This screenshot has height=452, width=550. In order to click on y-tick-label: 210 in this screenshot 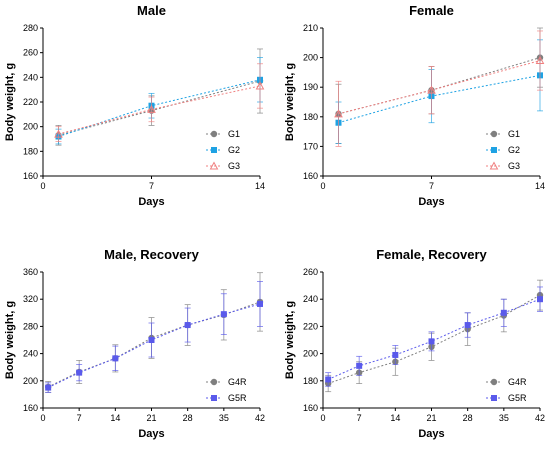, I will do `click(310, 28)`.